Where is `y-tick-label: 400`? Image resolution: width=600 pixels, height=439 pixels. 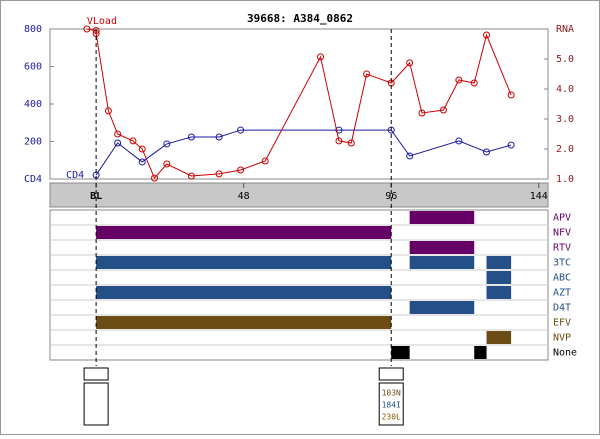
y-tick-label: 400 is located at coordinates (33, 104).